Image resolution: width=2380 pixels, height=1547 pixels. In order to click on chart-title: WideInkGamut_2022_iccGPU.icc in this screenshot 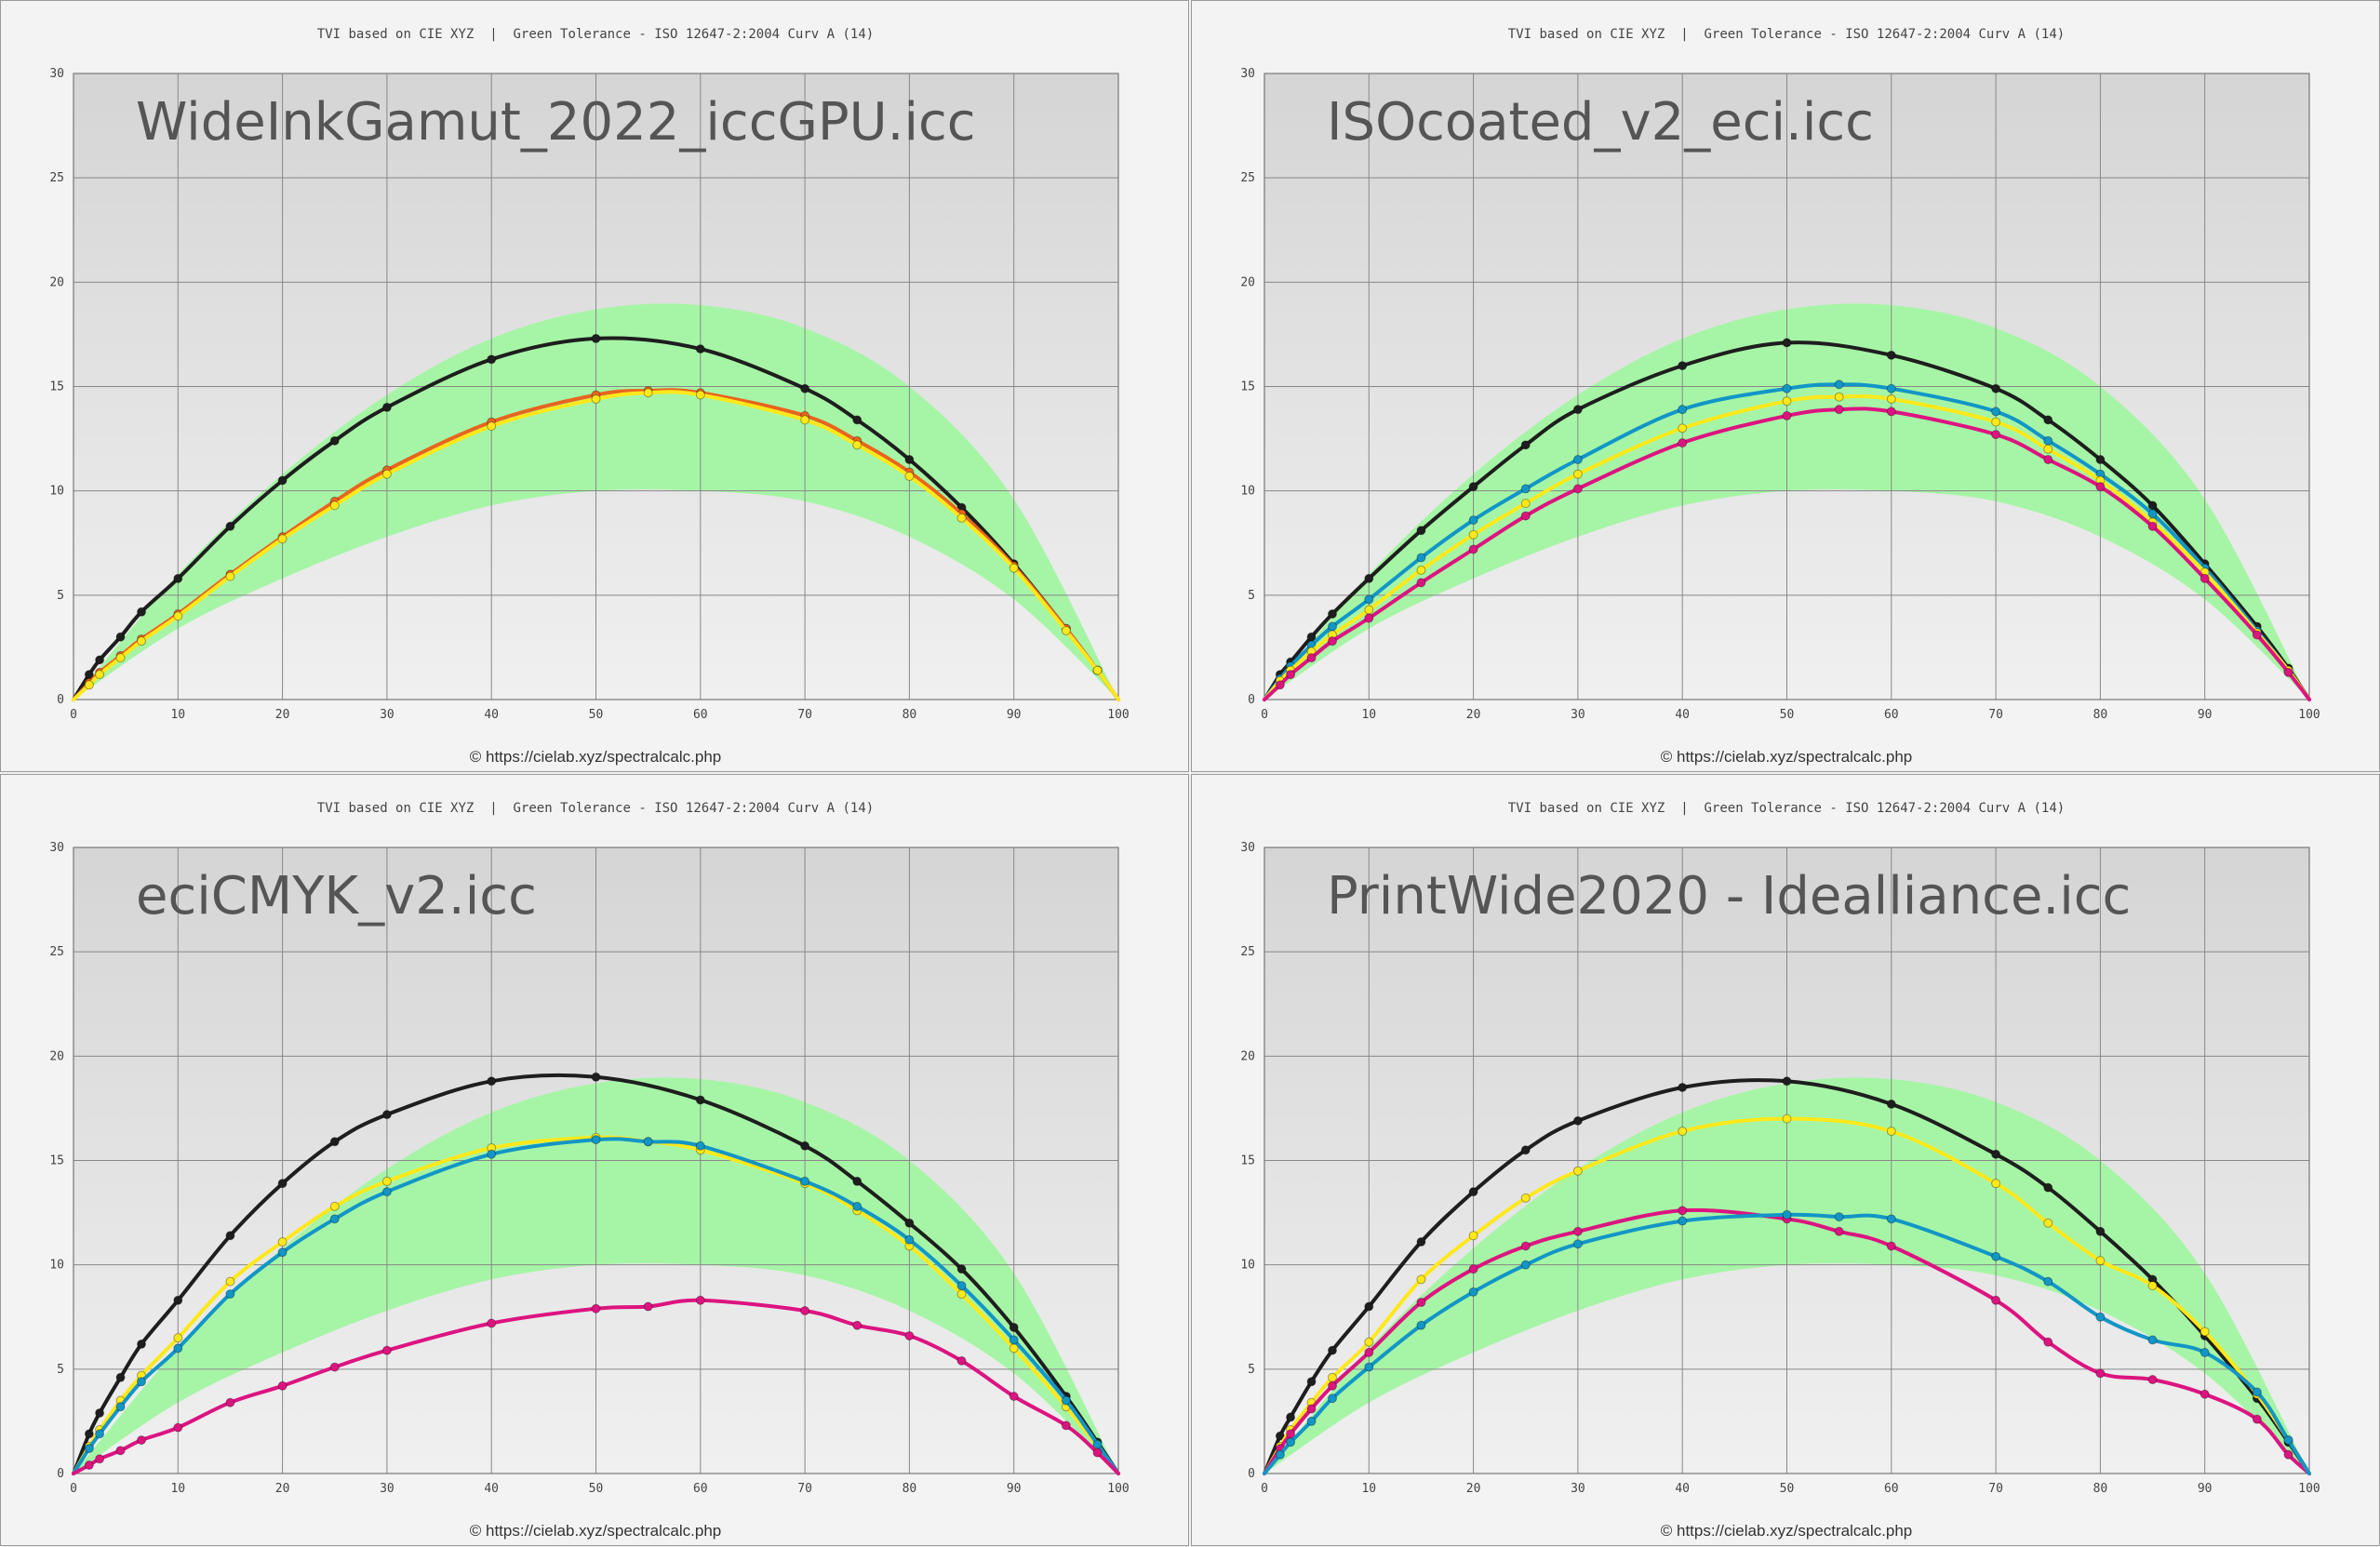, I will do `click(556, 122)`.